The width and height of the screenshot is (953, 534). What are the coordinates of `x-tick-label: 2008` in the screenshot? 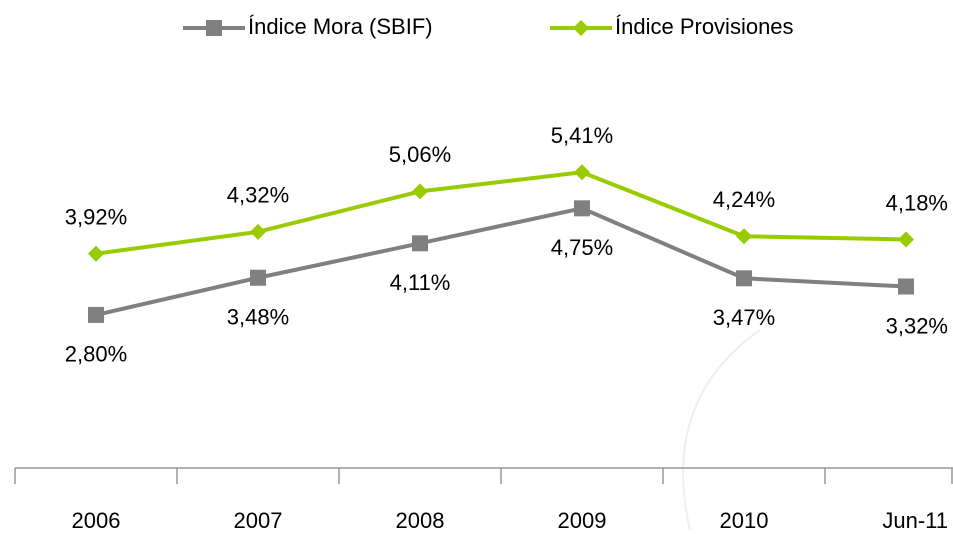 It's located at (420, 520).